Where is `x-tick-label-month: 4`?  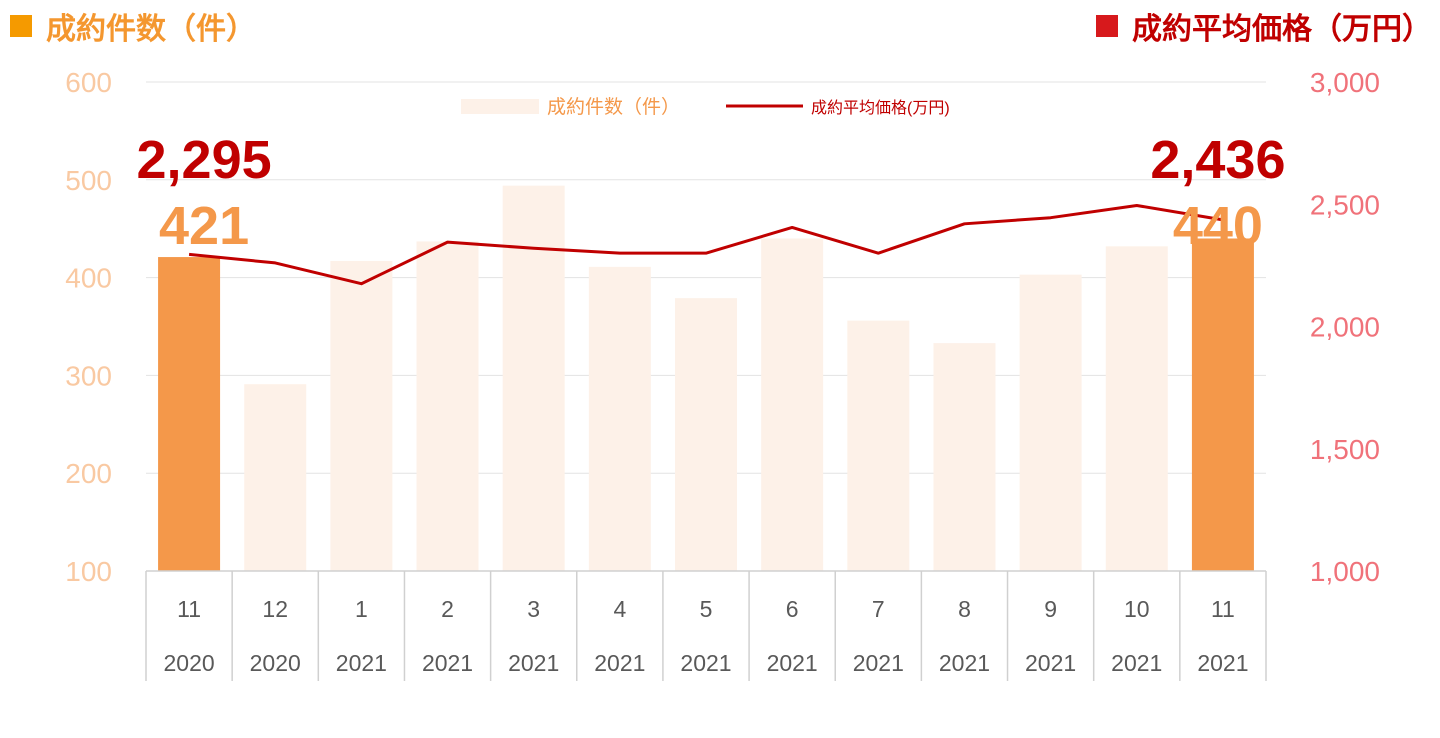
x-tick-label-month: 4 is located at coordinates (619, 609).